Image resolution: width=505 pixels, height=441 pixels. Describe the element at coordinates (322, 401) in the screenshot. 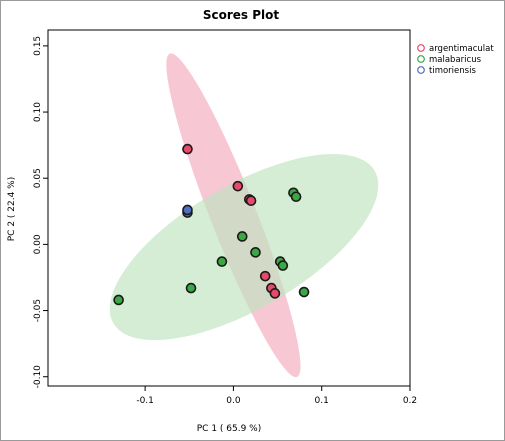

I see `x-tick-label: 0.1` at that location.